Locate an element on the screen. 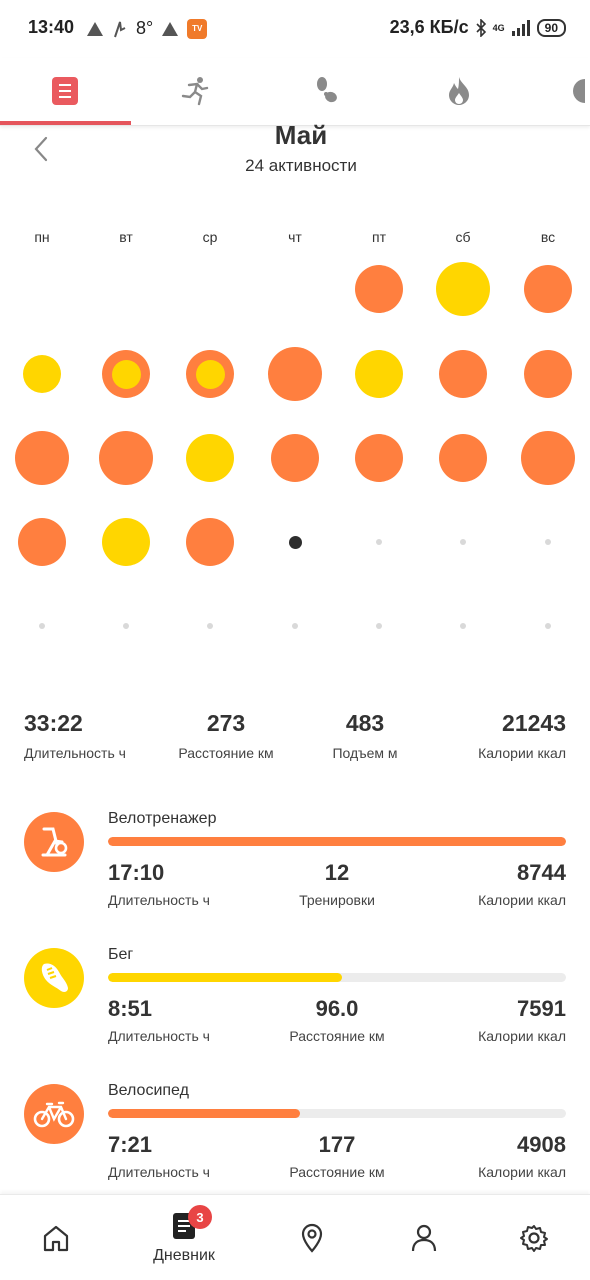 Image resolution: width=590 pixels, height=1280 pixels. total-label: Подъем м is located at coordinates (365, 753).